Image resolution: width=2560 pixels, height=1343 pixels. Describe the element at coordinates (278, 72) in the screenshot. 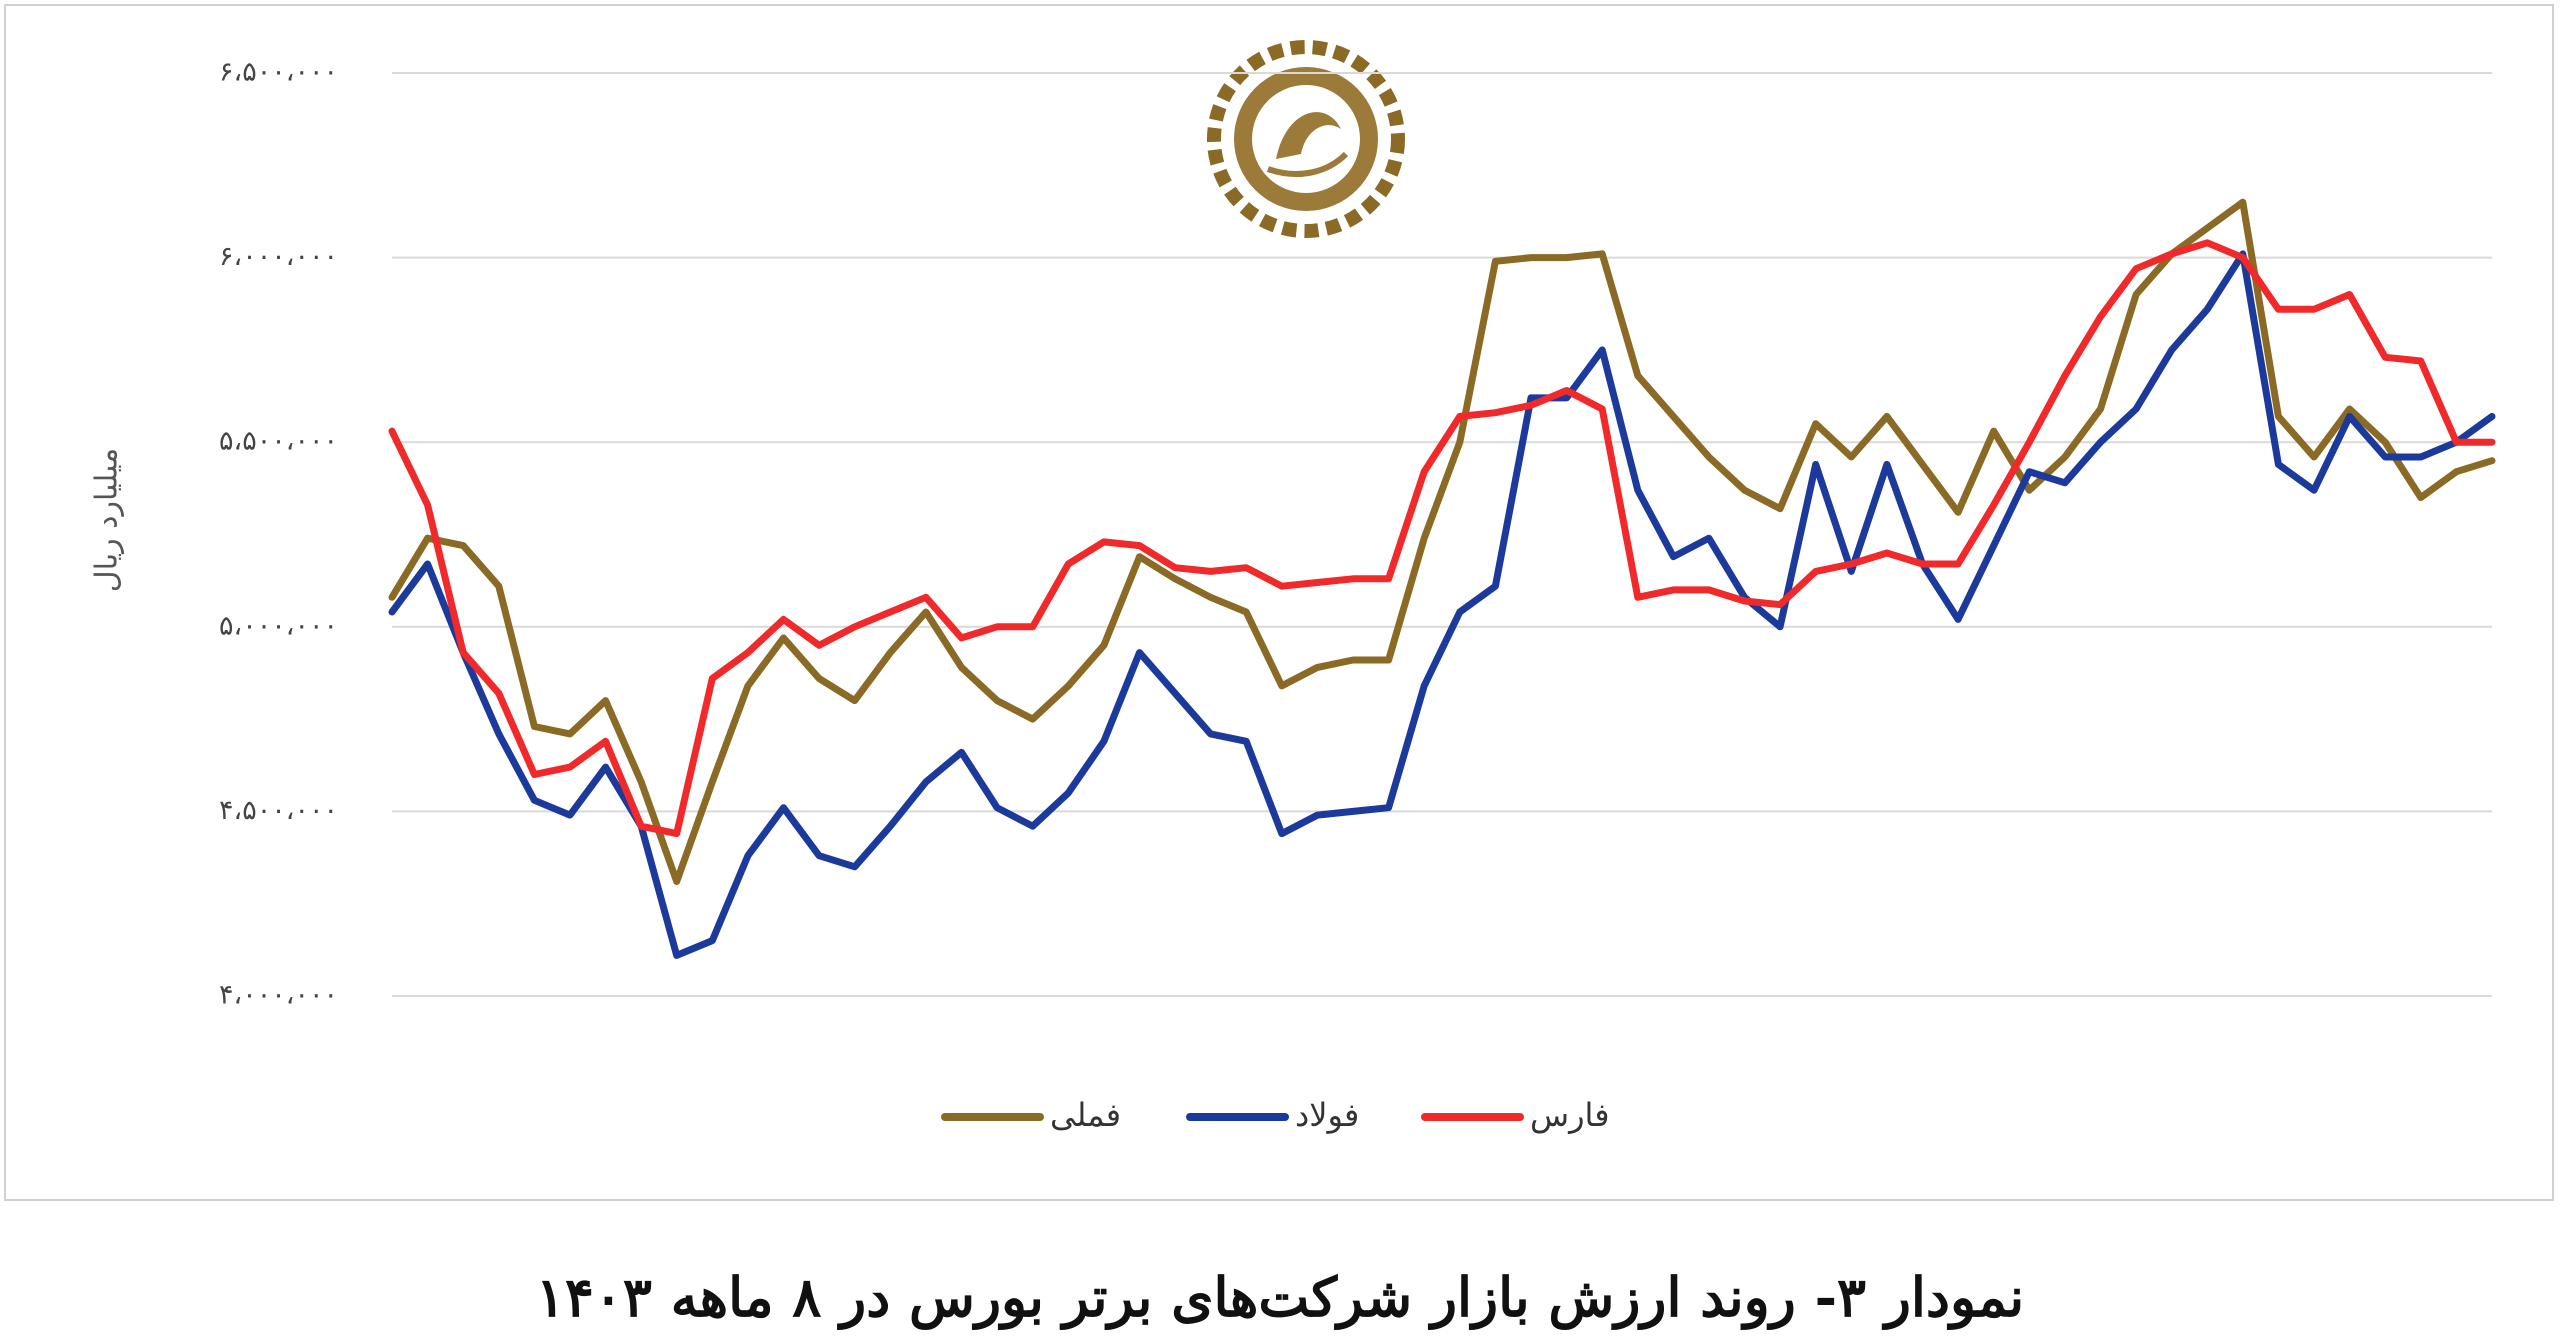

I see `y-tick-label: ۶،۵۰۰،۰۰۰` at that location.